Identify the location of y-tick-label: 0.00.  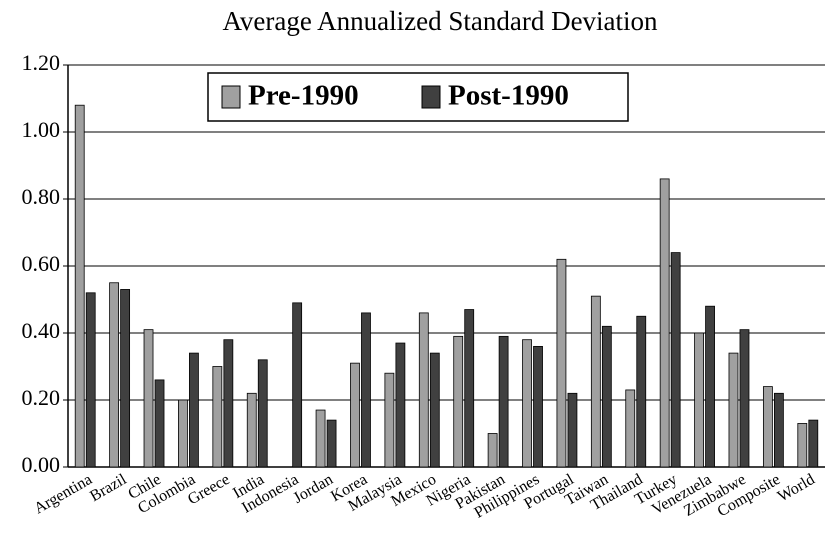
(41, 464).